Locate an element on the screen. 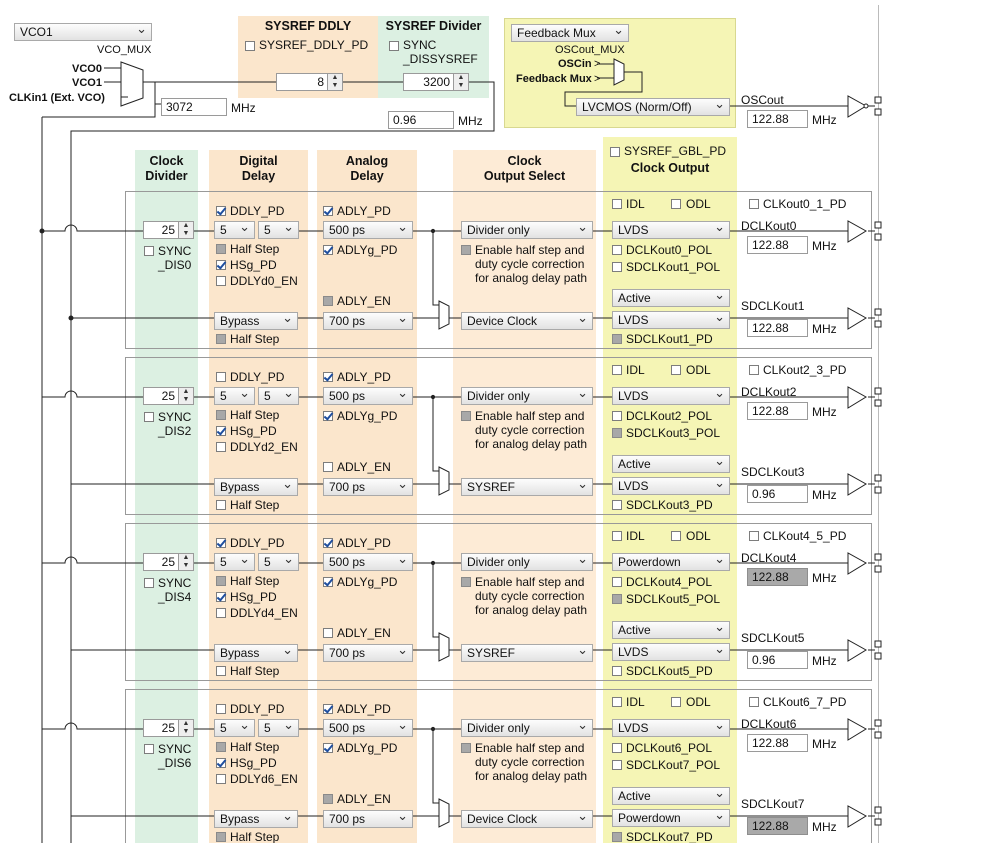  feedback-mux-select: Feedback Mux is located at coordinates (570, 33).